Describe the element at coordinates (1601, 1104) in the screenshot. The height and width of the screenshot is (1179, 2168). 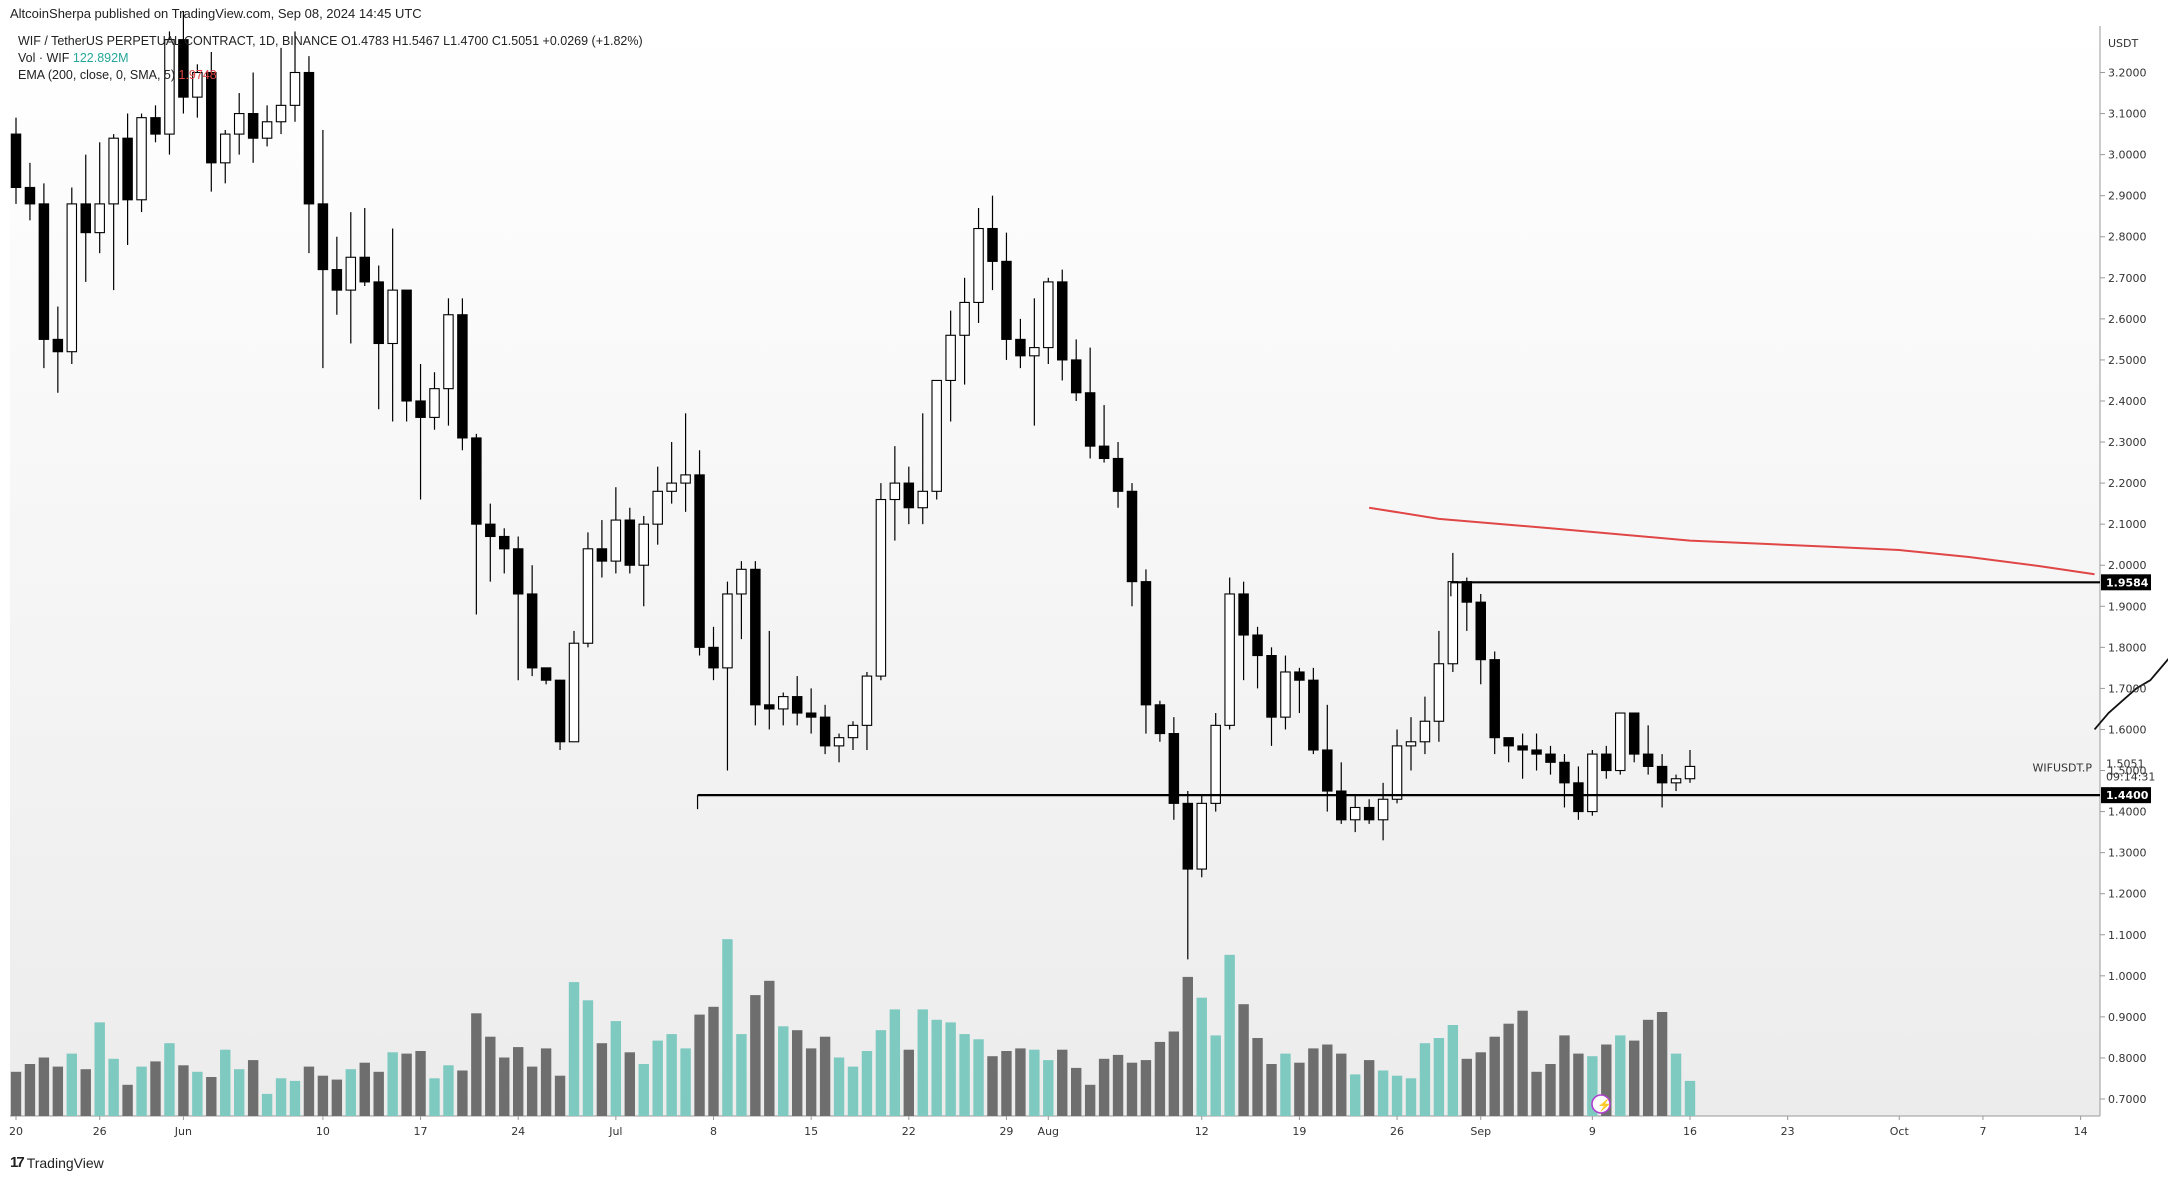
I see `lightning-icon` at that location.